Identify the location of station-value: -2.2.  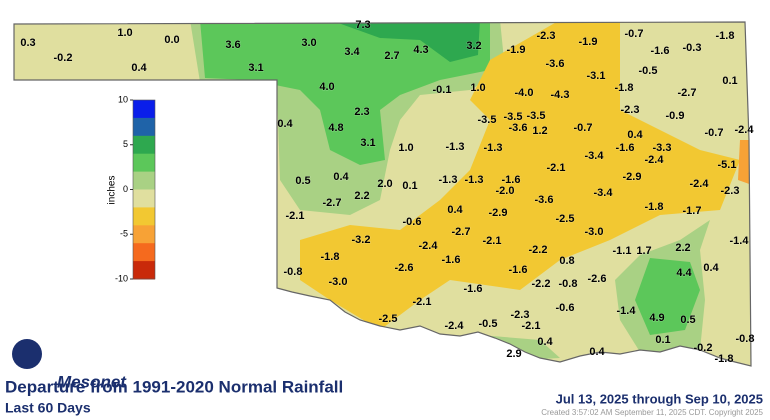
(541, 284).